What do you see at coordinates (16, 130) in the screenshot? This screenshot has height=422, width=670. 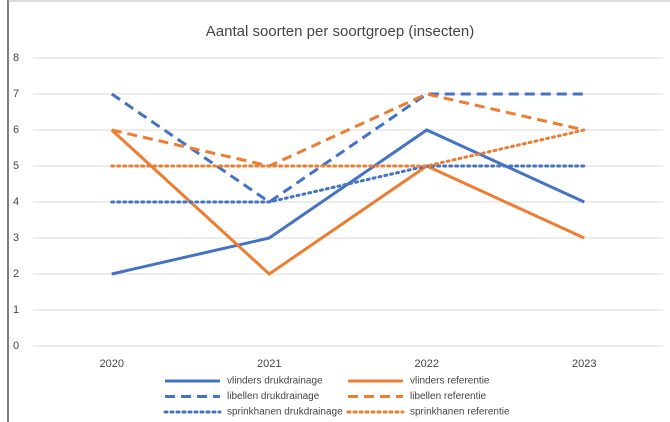 I see `y-tick-label: 6` at bounding box center [16, 130].